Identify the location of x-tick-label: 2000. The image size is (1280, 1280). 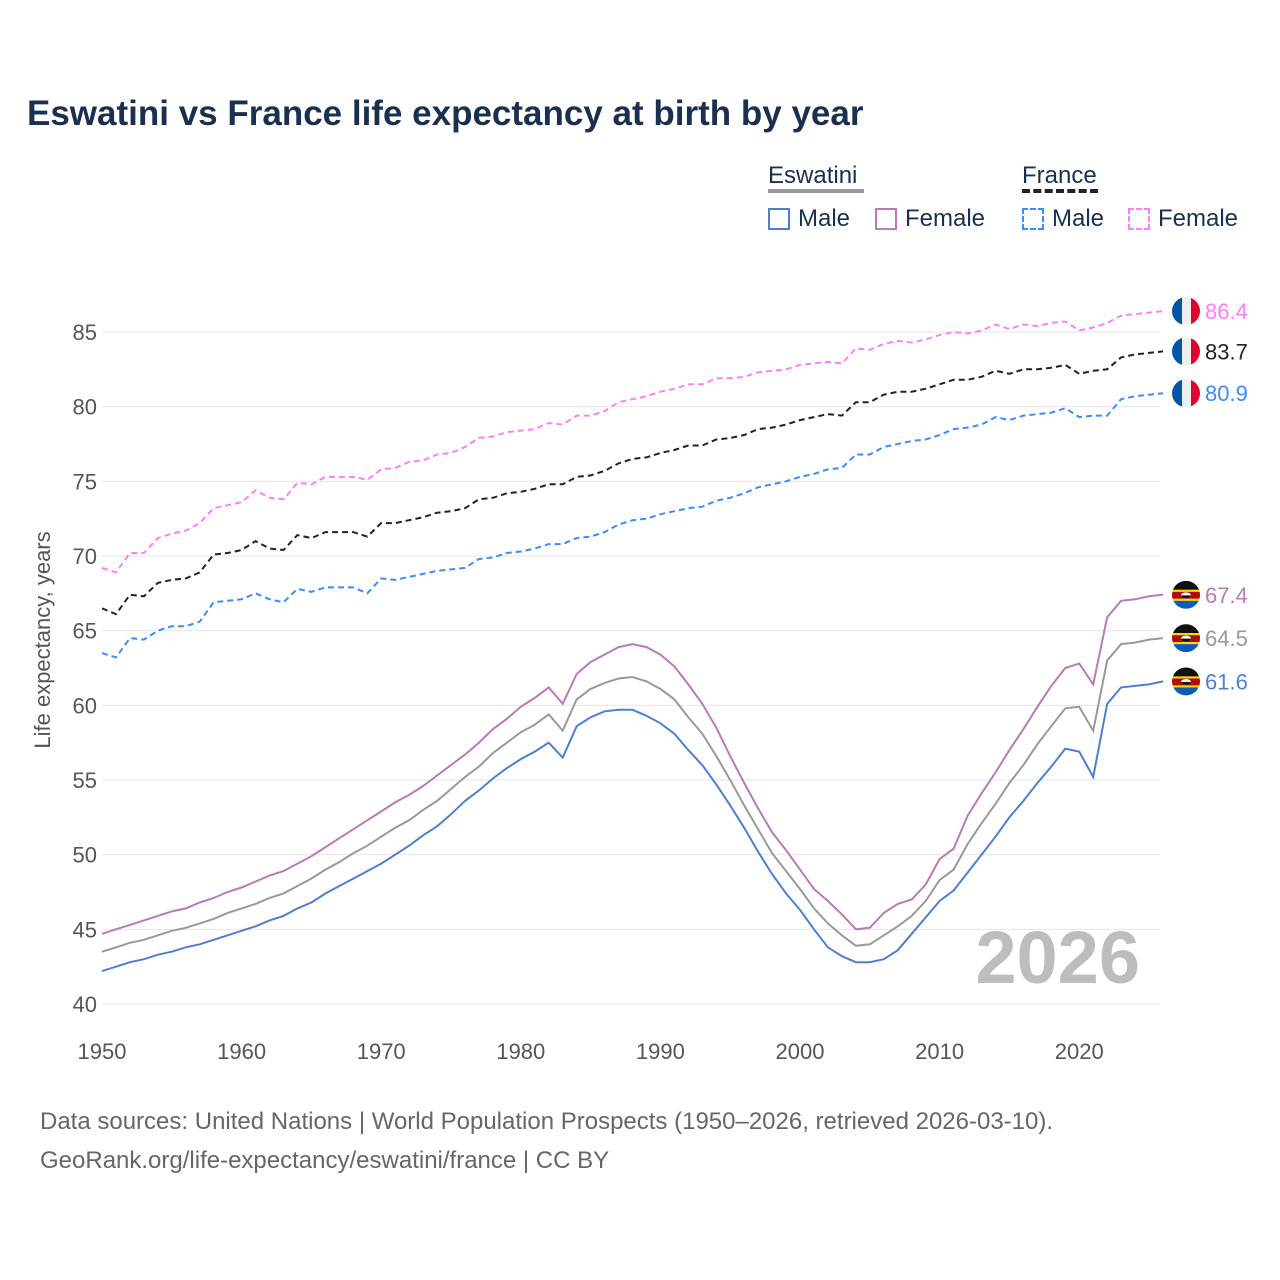
(800, 1051).